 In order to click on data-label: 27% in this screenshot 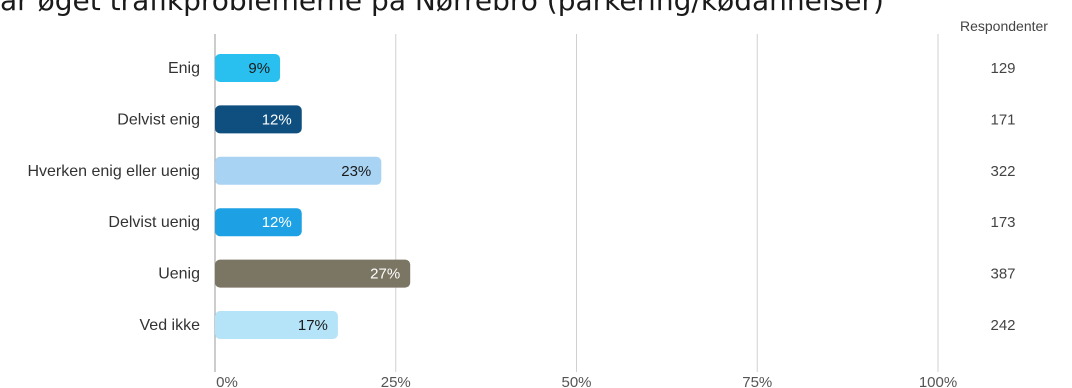, I will do `click(385, 274)`.